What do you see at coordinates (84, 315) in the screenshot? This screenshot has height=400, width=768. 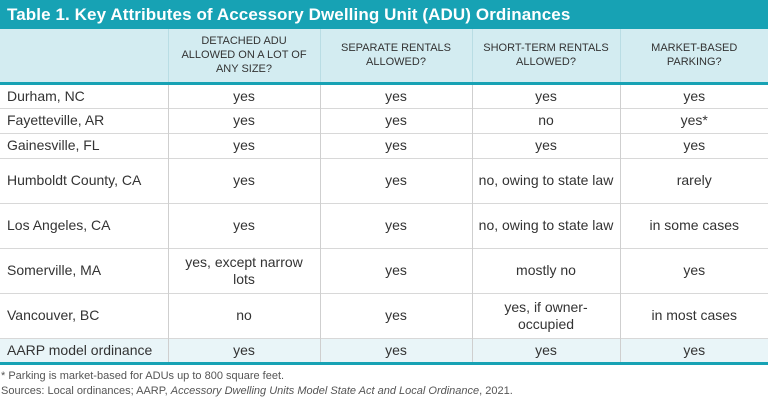 I see `row-label: Vancouver, BC` at bounding box center [84, 315].